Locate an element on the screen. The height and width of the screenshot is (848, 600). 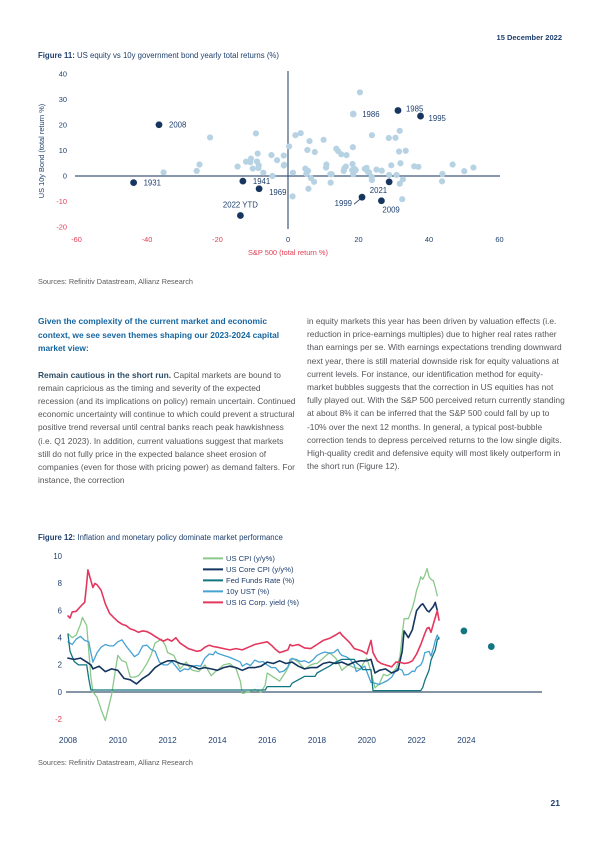
point-label: 1985 is located at coordinates (415, 108).